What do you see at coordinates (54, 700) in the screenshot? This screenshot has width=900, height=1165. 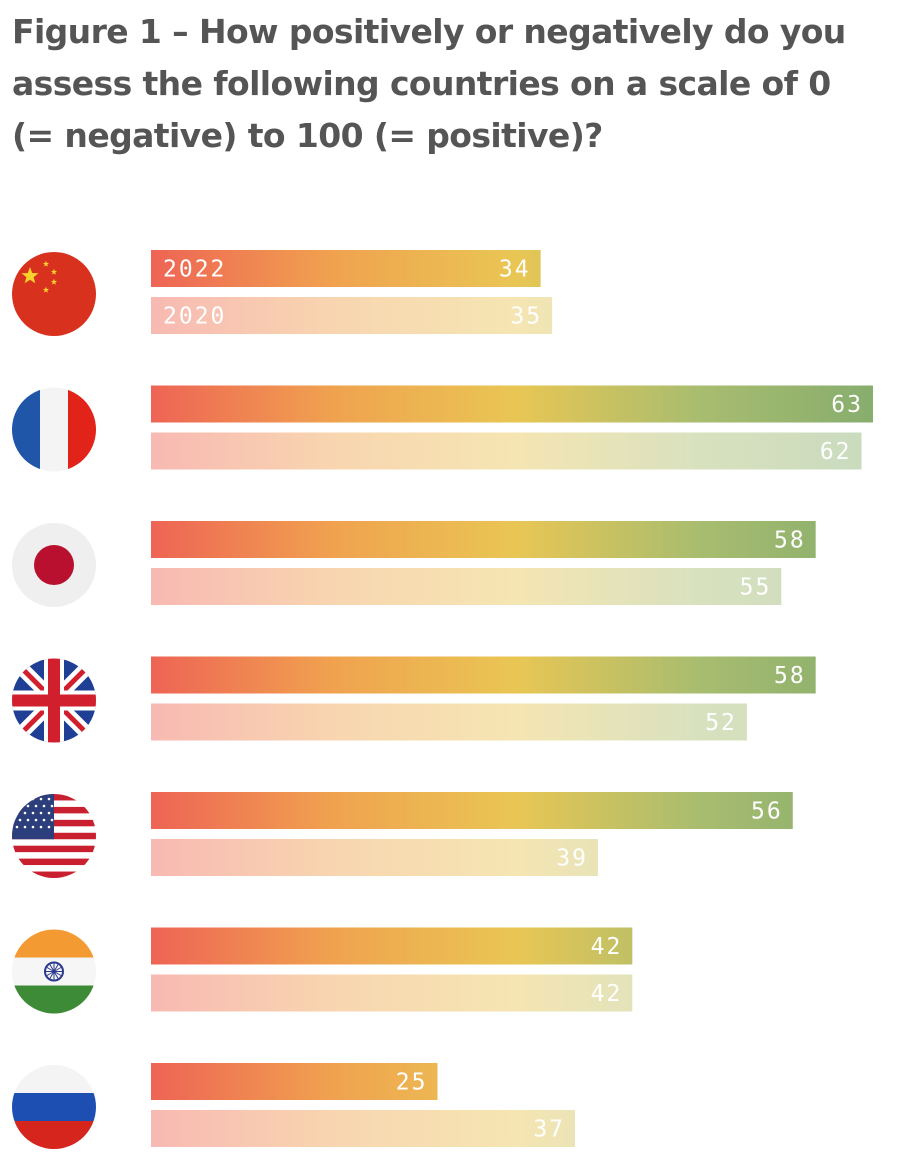 I see `uk-flag-icon` at bounding box center [54, 700].